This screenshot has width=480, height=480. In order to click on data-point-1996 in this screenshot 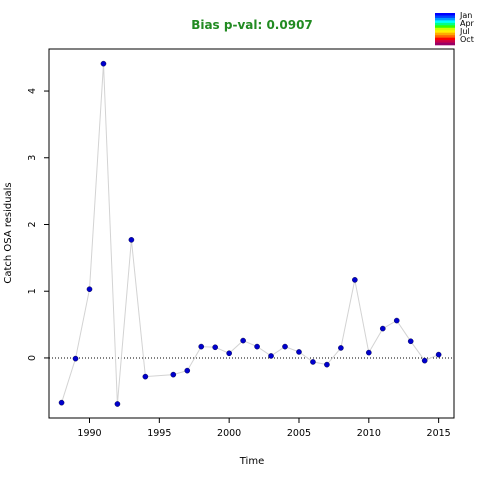, I will do `click(173, 374)`.